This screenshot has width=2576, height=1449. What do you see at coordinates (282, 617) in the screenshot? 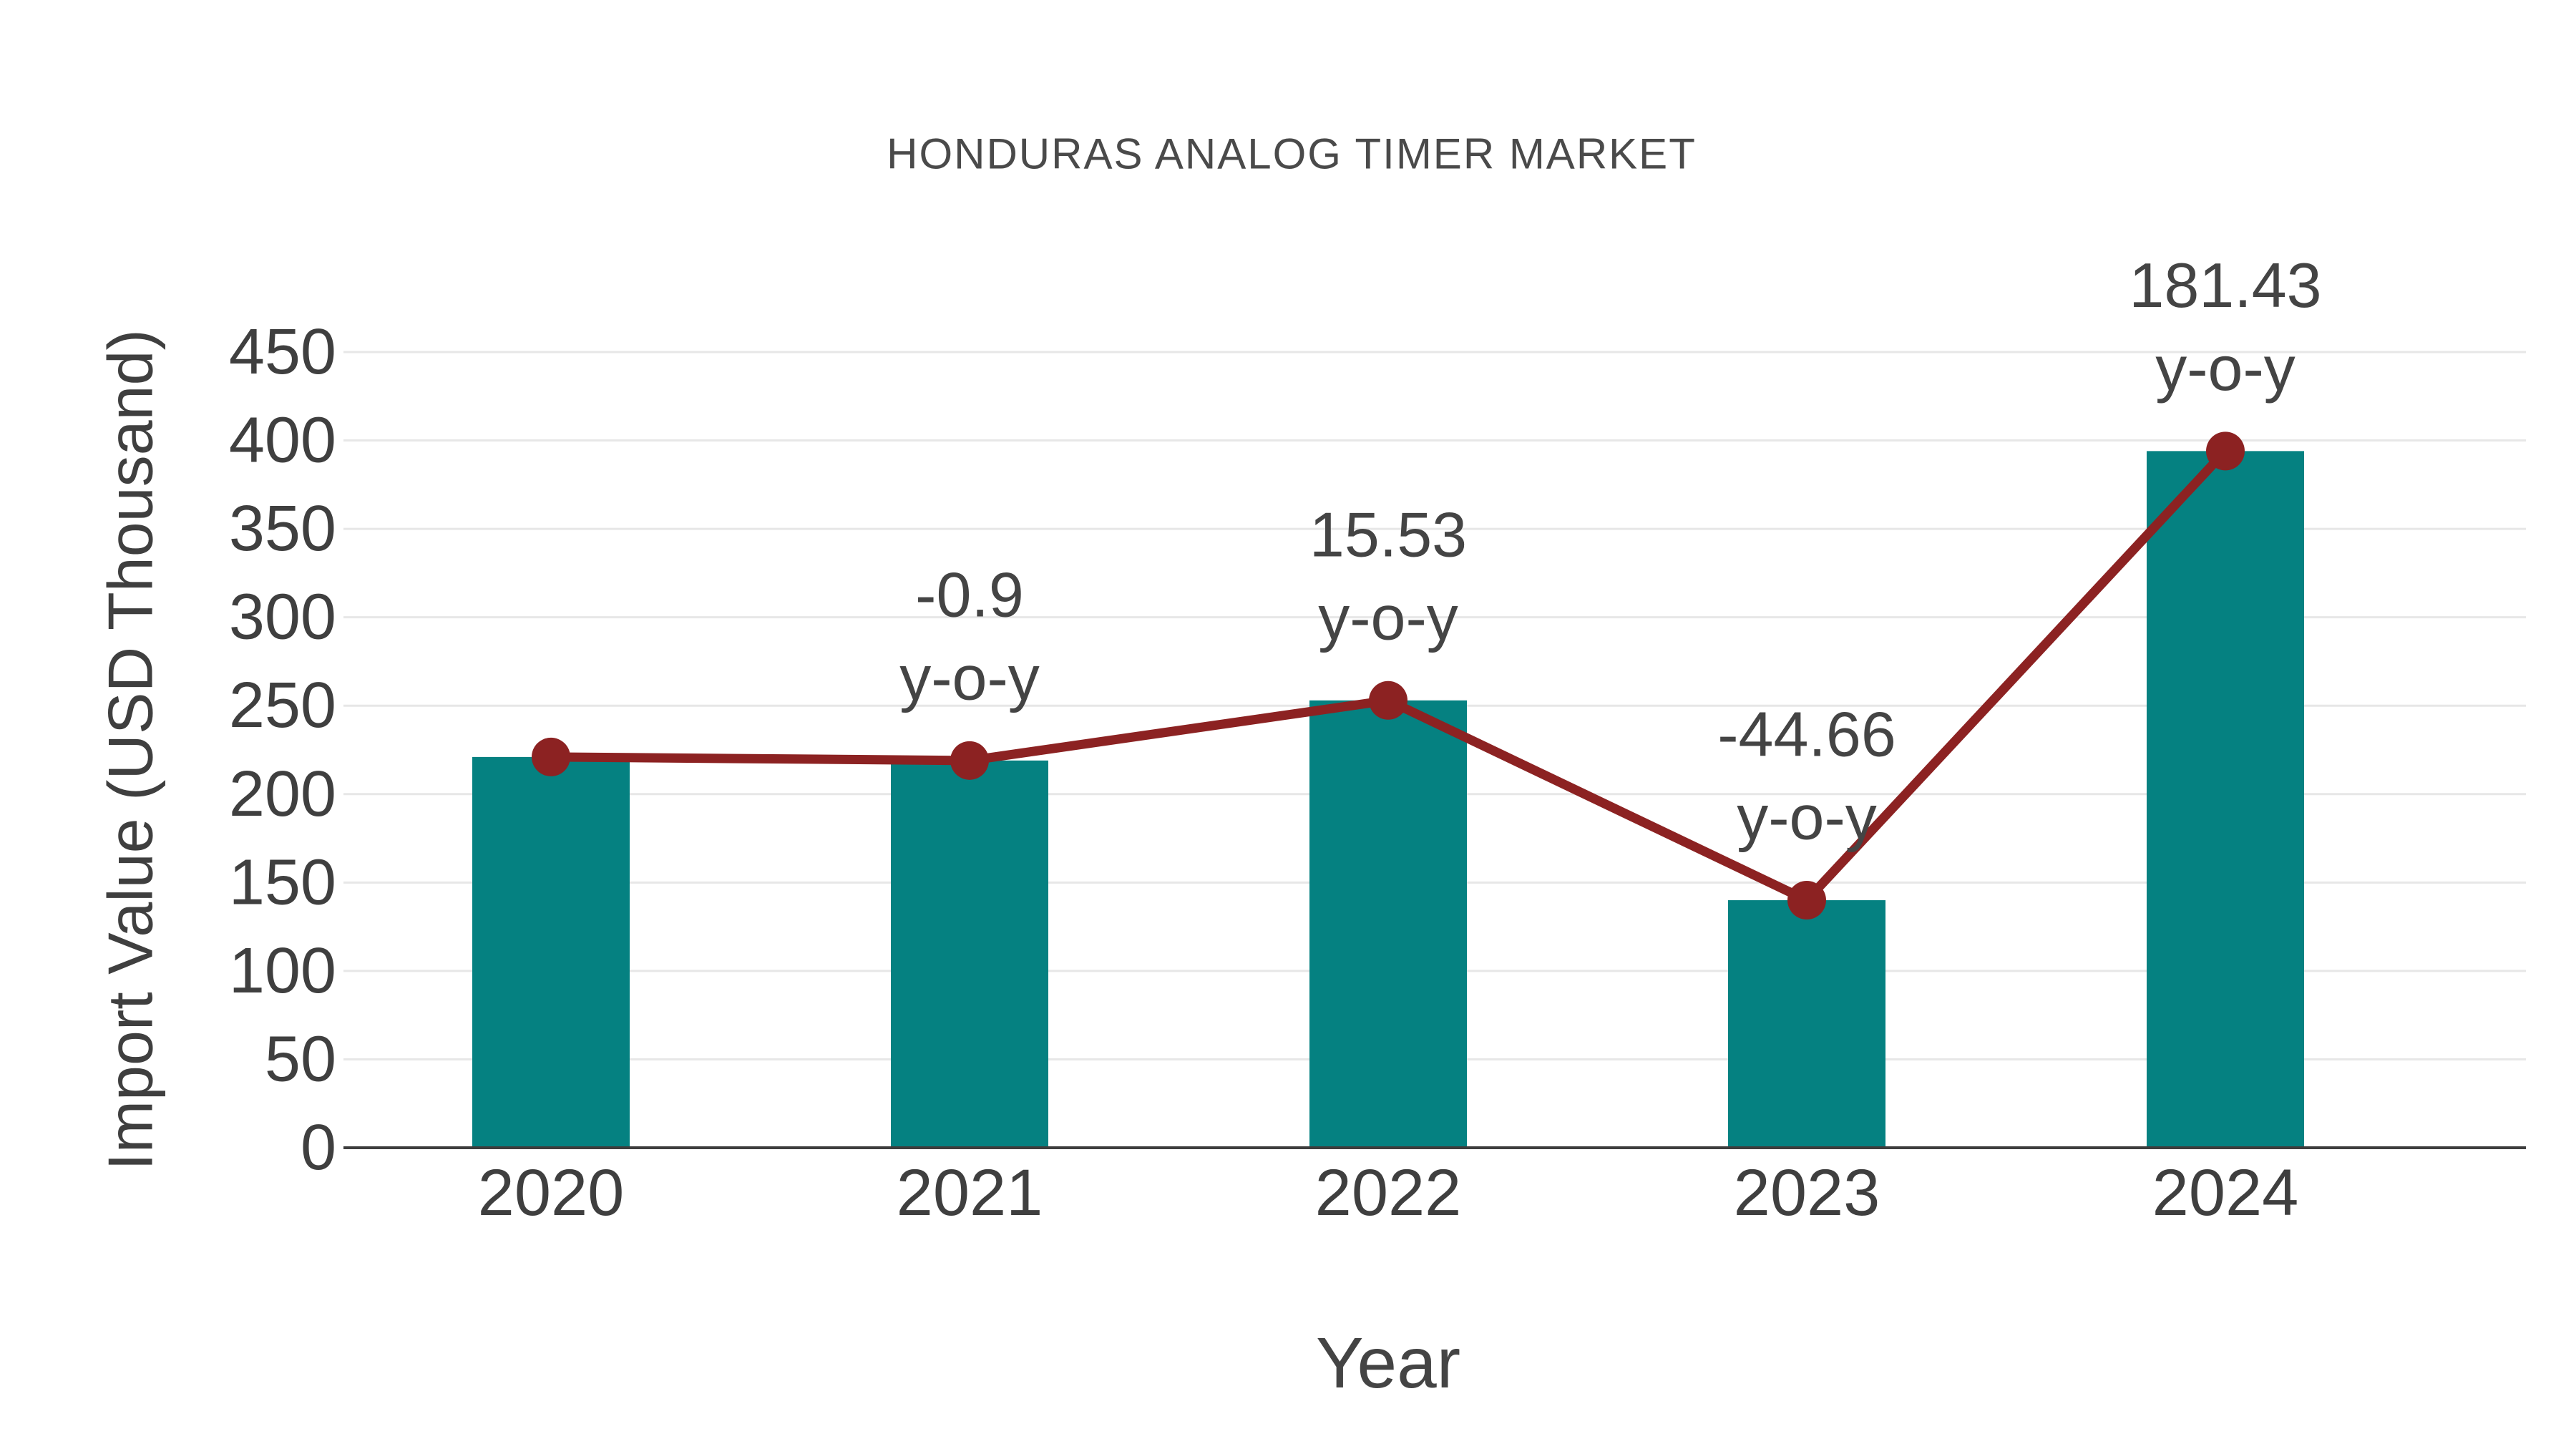
I see `y-tick-label-300: 300` at bounding box center [282, 617].